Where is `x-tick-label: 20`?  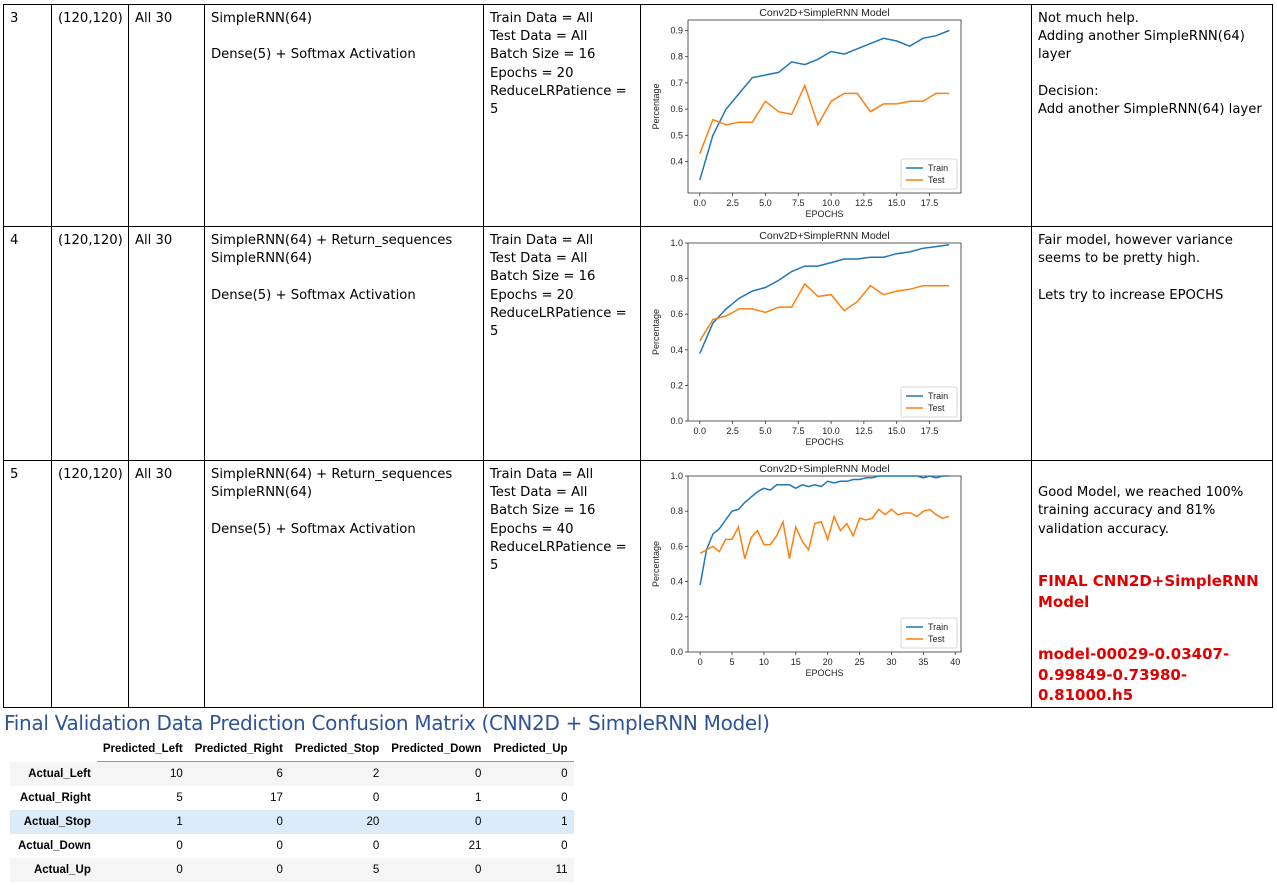
x-tick-label: 20 is located at coordinates (828, 662).